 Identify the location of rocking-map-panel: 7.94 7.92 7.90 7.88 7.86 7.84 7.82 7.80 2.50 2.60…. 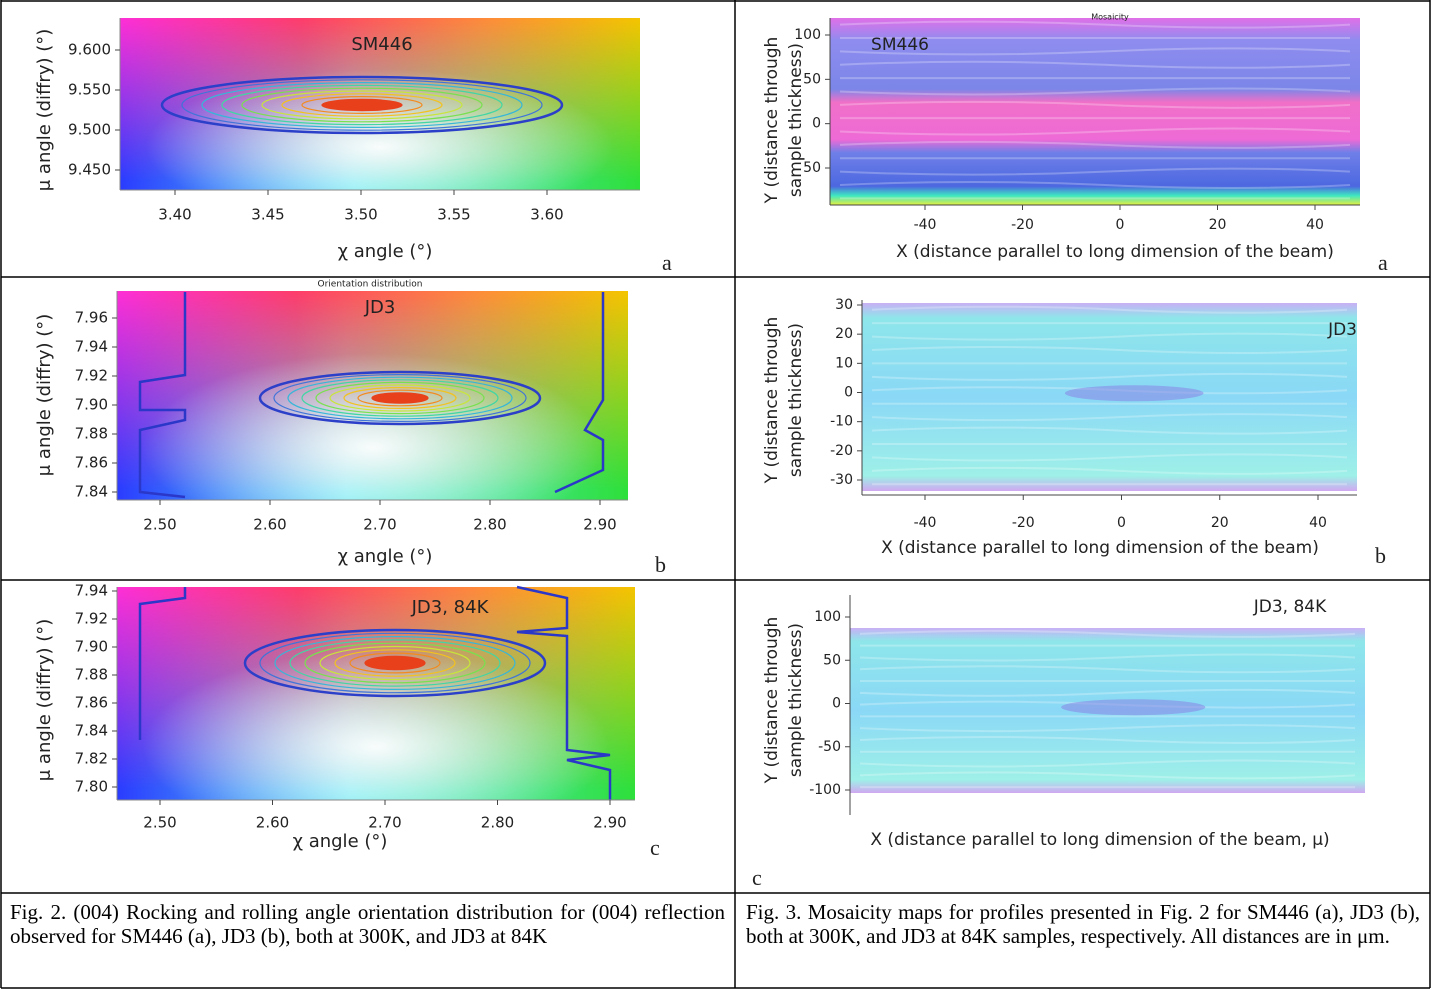
(347, 721).